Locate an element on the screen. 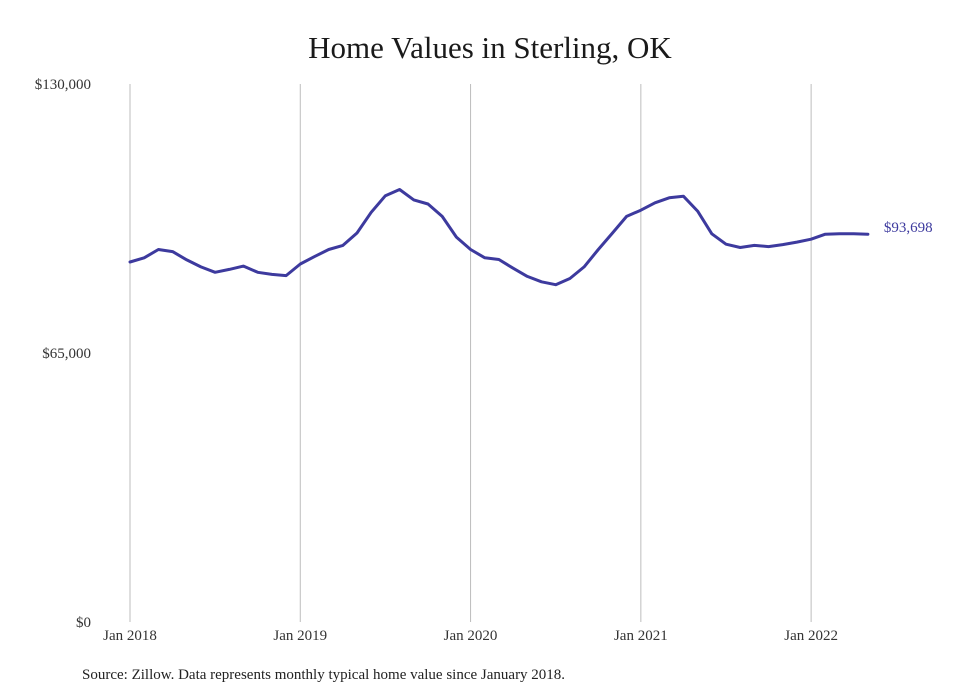 The height and width of the screenshot is (699, 980). x-tick-label: Jan 2022 is located at coordinates (811, 636).